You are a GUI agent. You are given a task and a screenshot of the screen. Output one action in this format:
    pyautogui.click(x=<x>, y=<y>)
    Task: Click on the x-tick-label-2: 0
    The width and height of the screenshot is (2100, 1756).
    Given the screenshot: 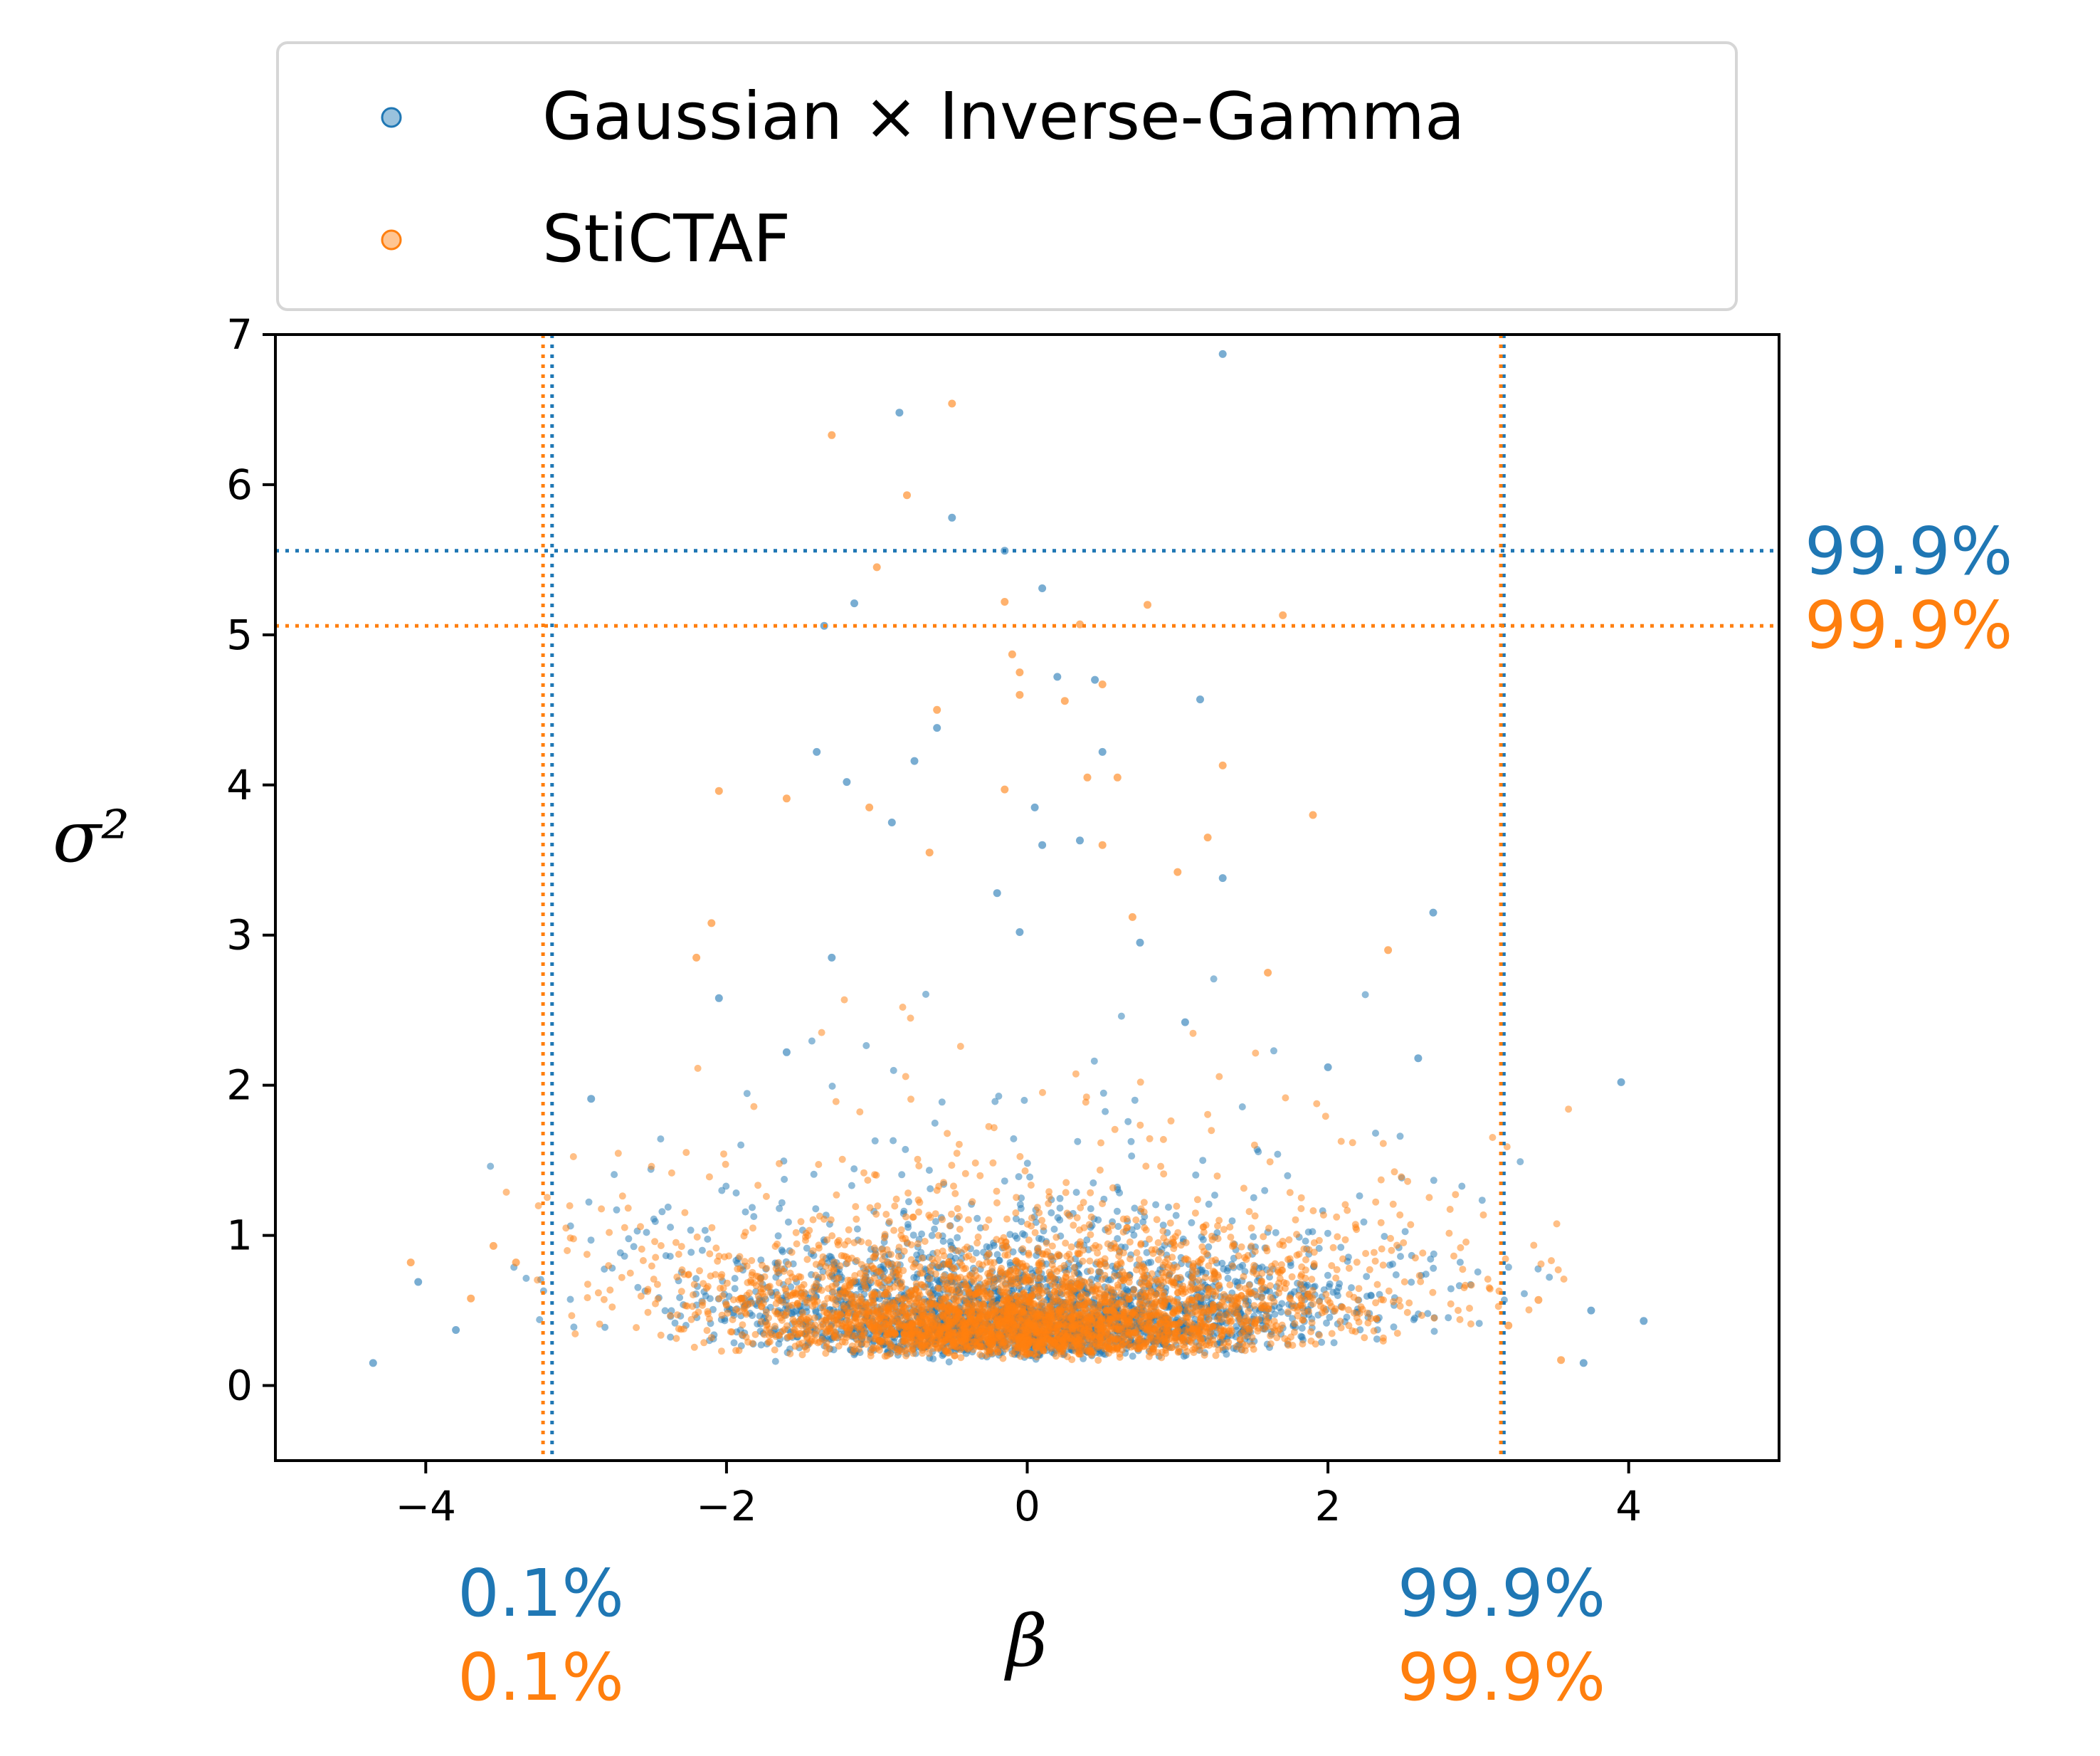 What is the action you would take?
    pyautogui.click(x=1027, y=1506)
    